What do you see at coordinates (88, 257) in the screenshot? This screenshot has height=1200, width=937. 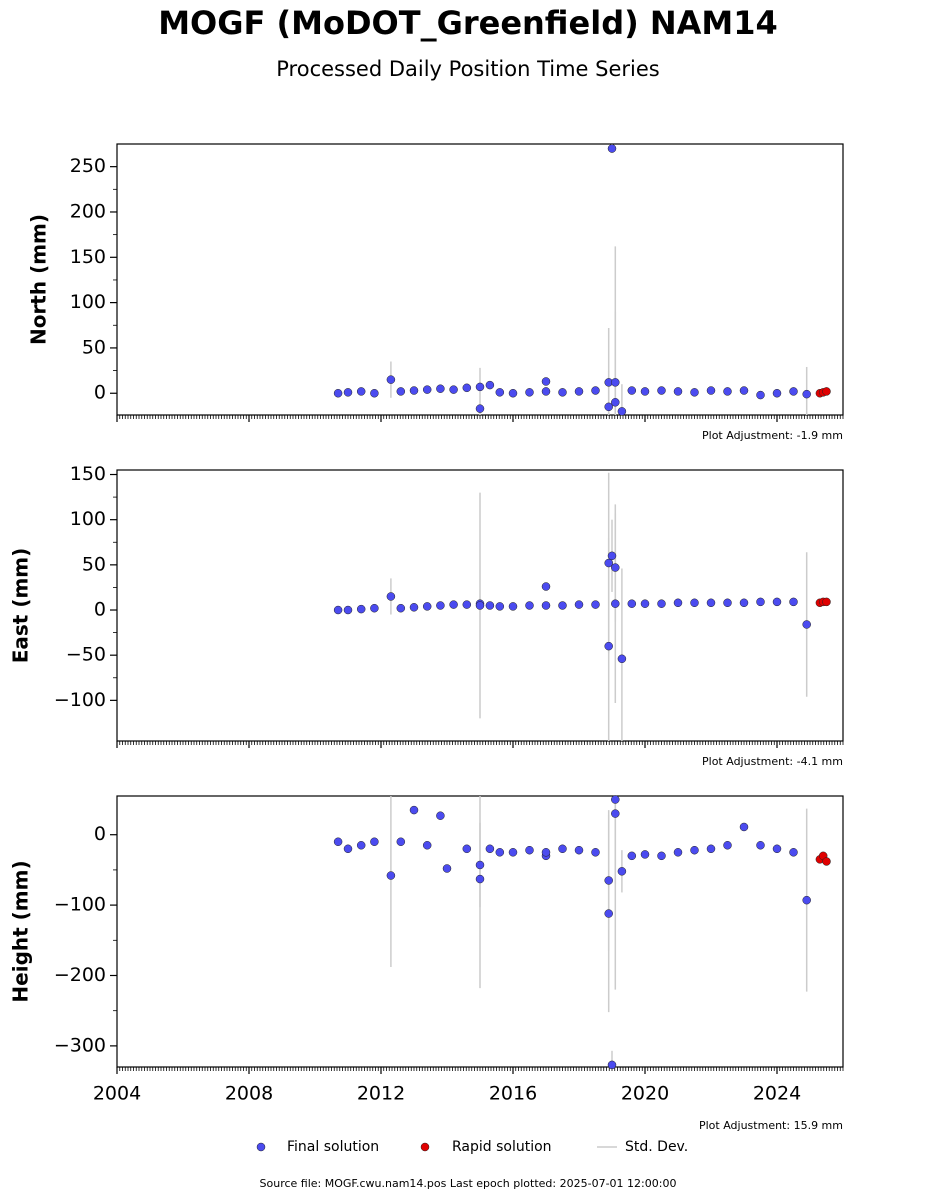 I see `y-tick-label: 150` at bounding box center [88, 257].